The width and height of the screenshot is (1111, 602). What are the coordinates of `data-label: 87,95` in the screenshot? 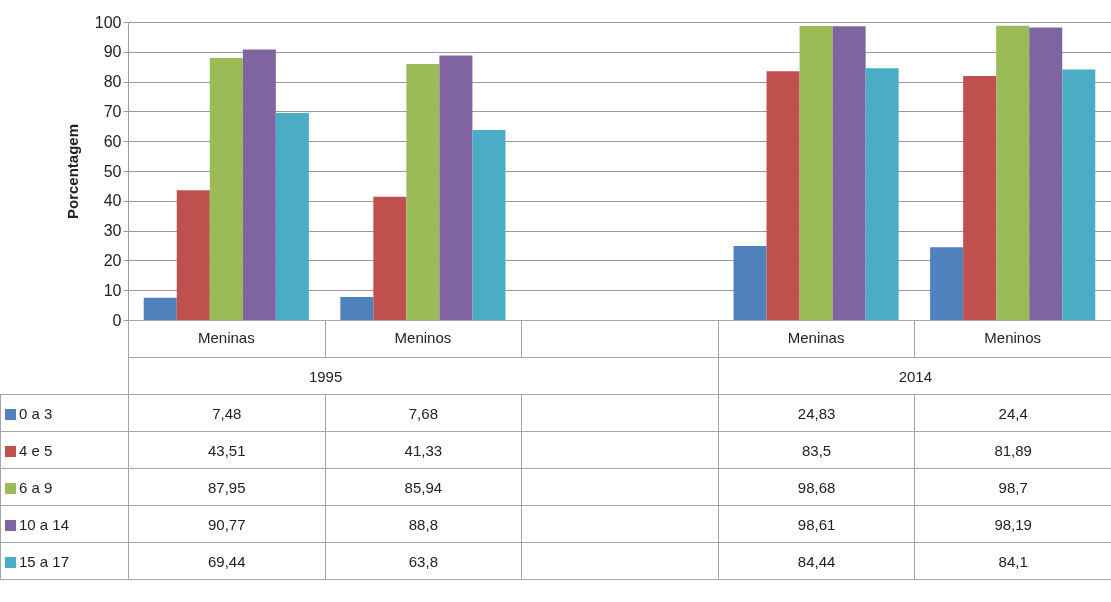 It's located at (227, 487).